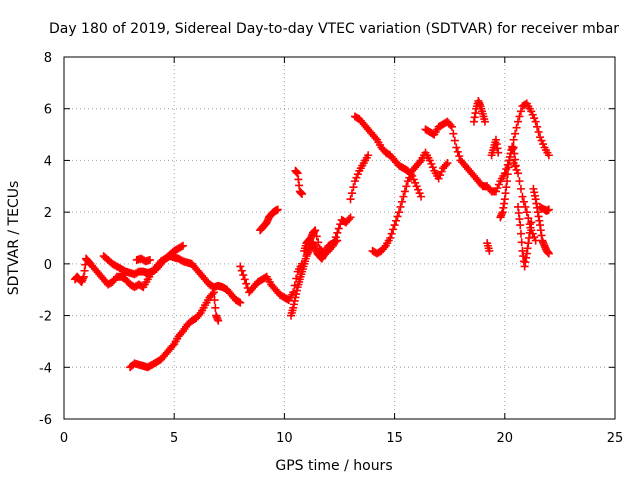 The width and height of the screenshot is (640, 480). What do you see at coordinates (615, 438) in the screenshot?
I see `x-tick-label: 25` at bounding box center [615, 438].